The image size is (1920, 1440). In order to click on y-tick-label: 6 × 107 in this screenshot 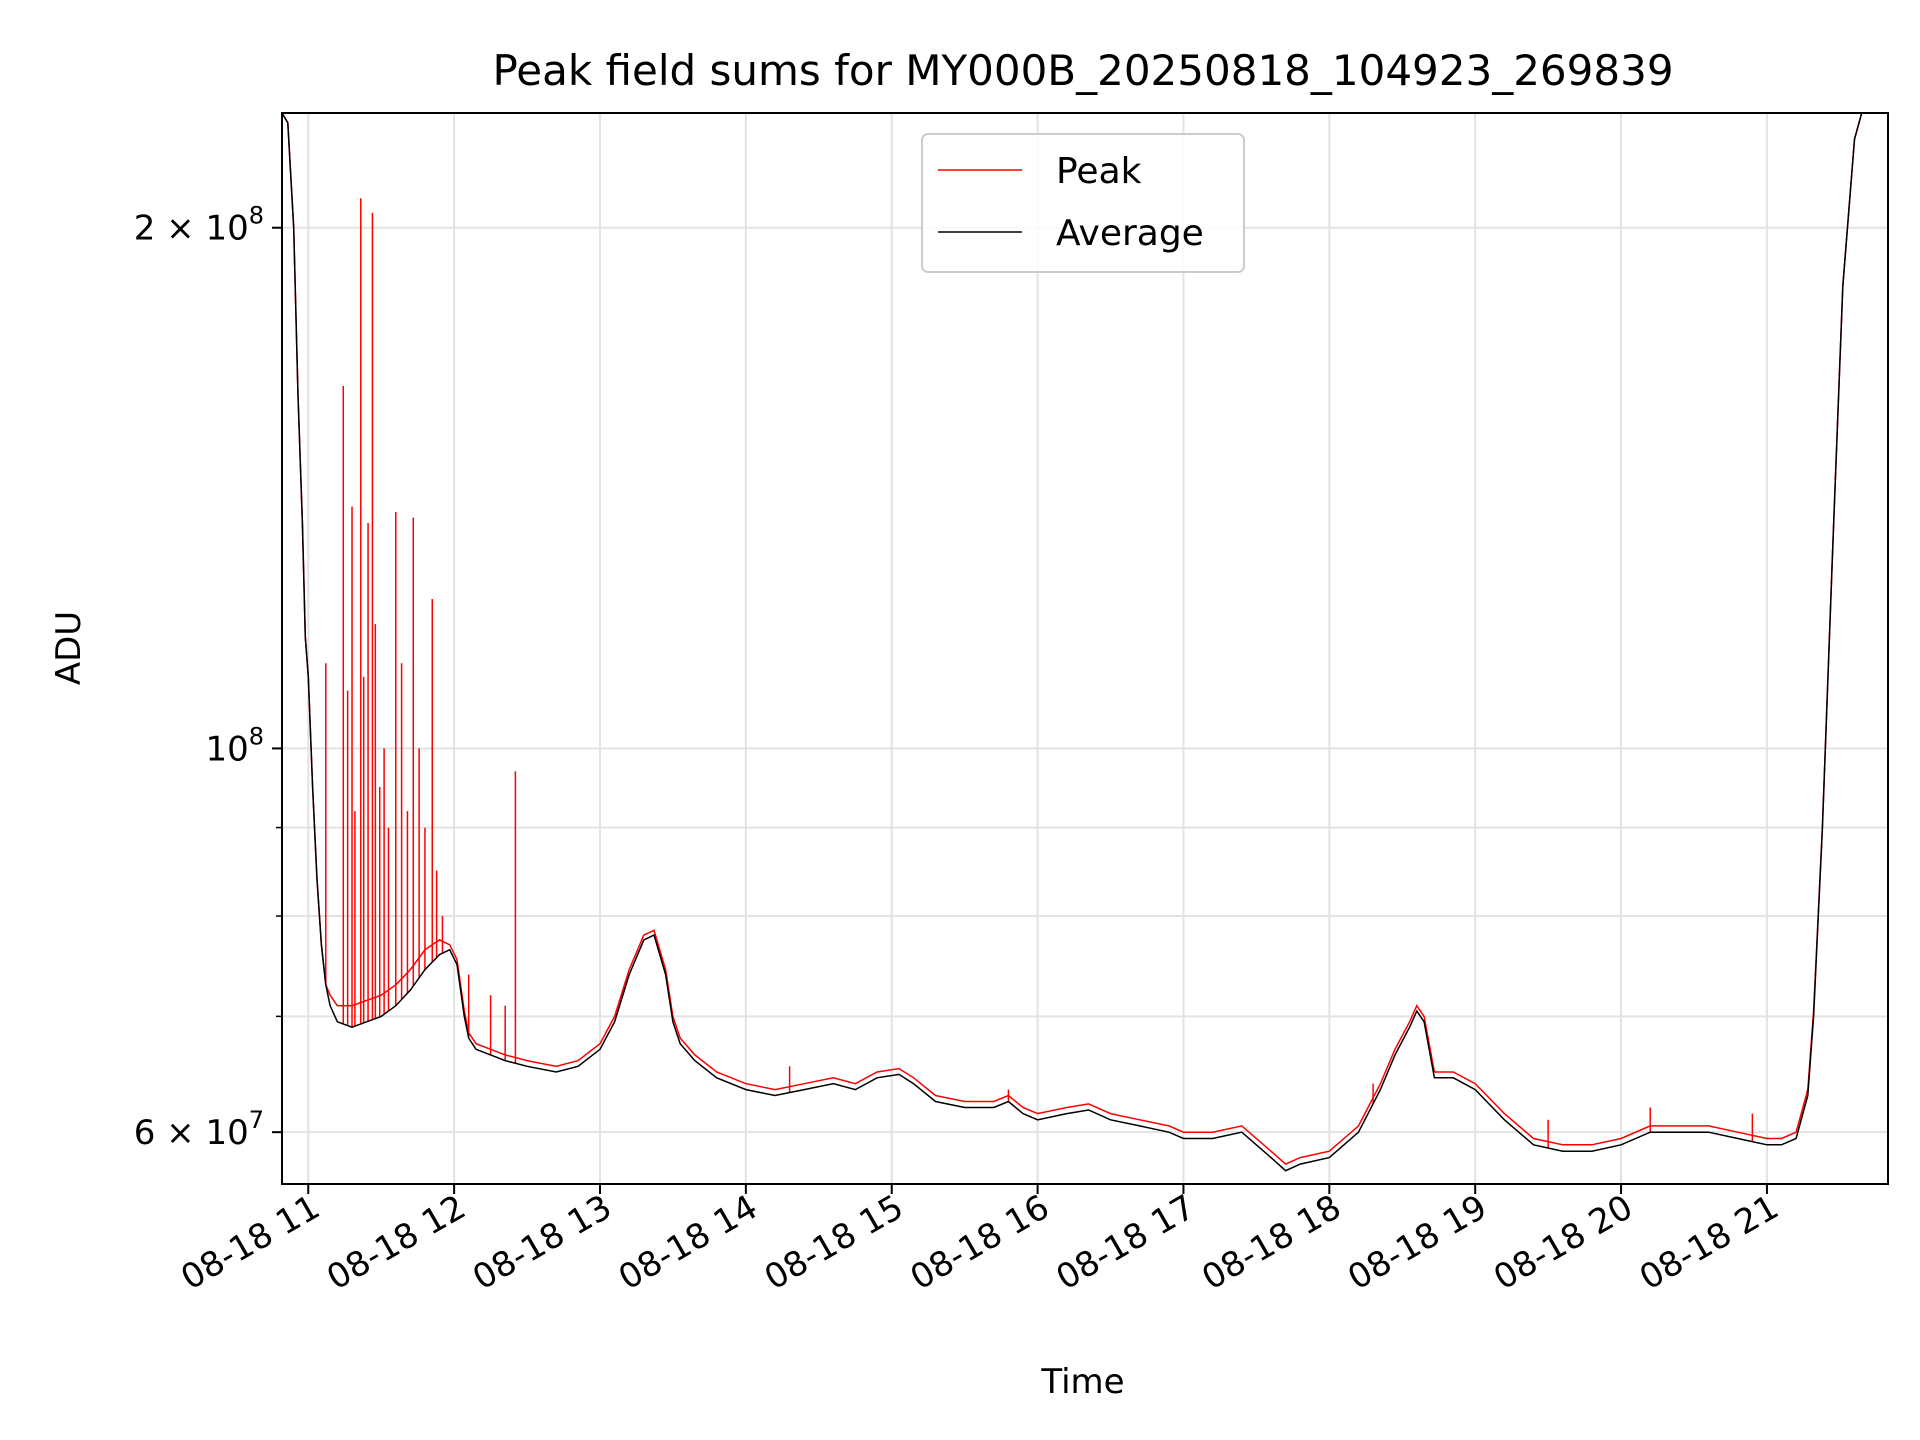, I will do `click(199, 1129)`.